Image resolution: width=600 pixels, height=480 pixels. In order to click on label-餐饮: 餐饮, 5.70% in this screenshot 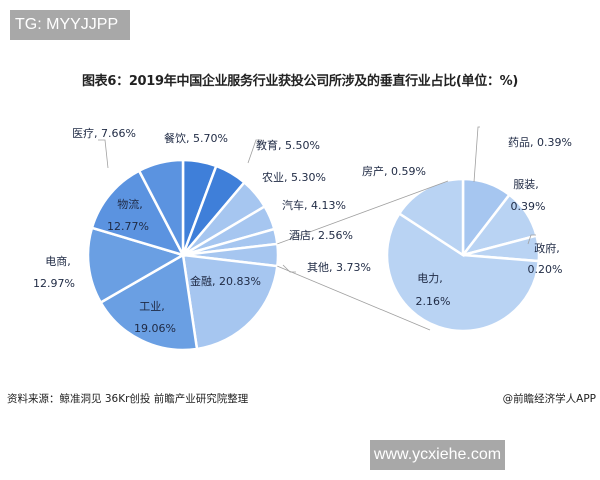, I will do `click(196, 138)`.